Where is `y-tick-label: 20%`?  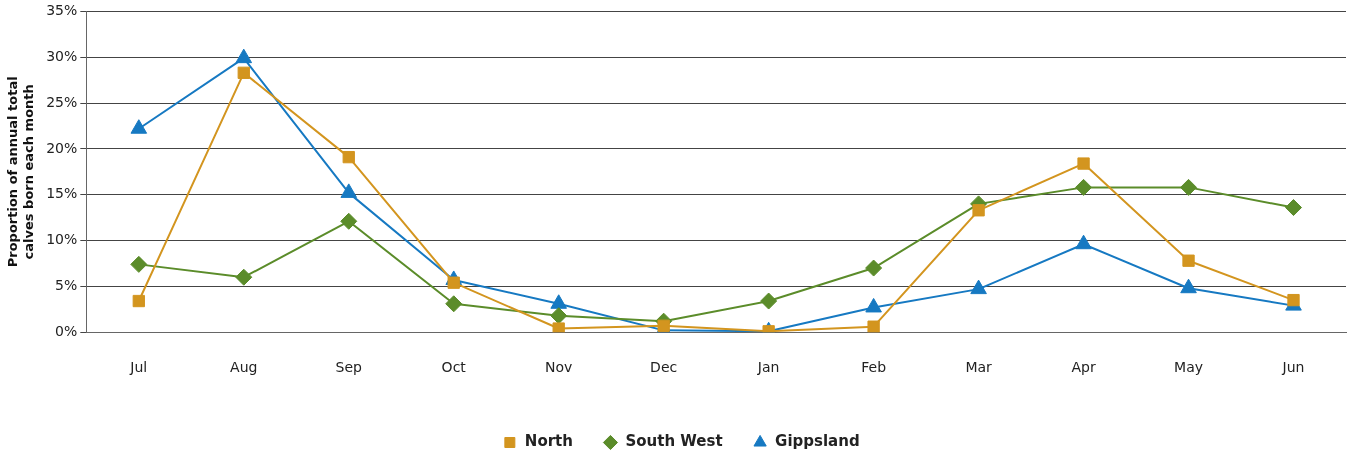 y-tick-label: 20% is located at coordinates (62, 147).